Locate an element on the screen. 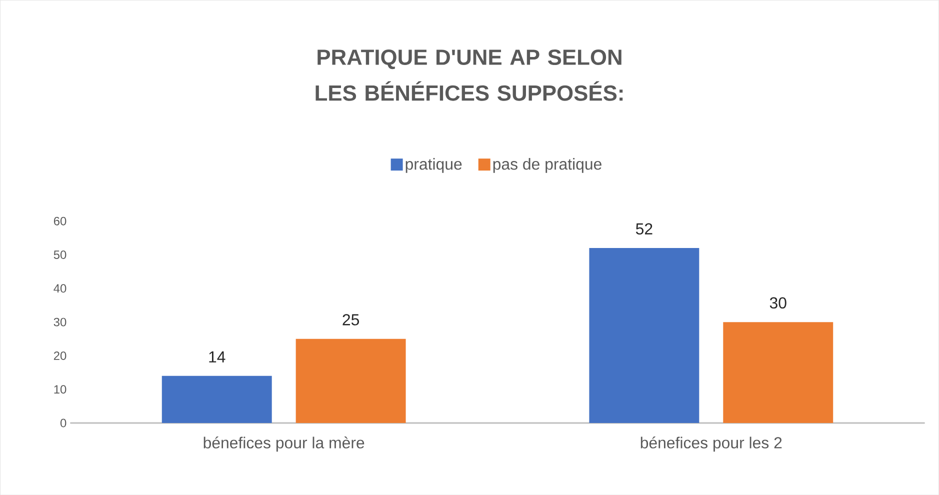 The image size is (939, 495). legend-label: pas de pratique is located at coordinates (547, 165).